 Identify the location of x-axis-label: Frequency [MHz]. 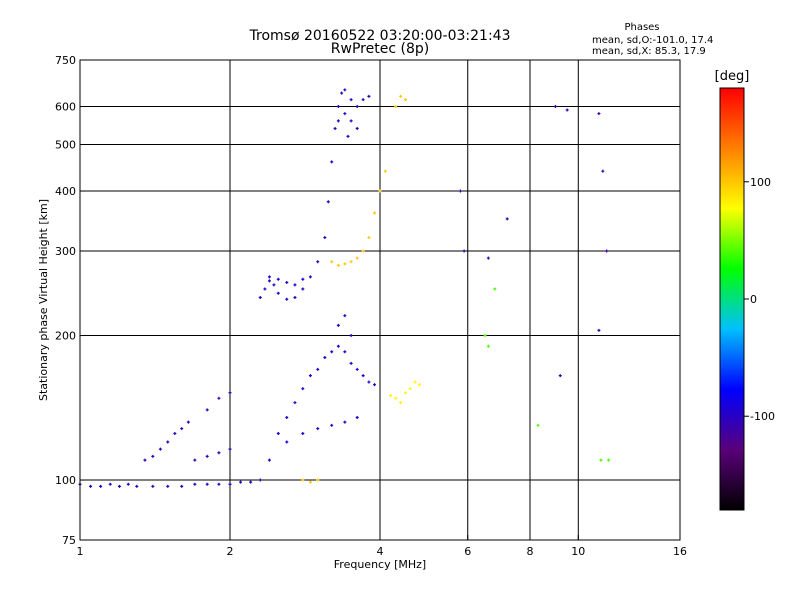
(380, 564).